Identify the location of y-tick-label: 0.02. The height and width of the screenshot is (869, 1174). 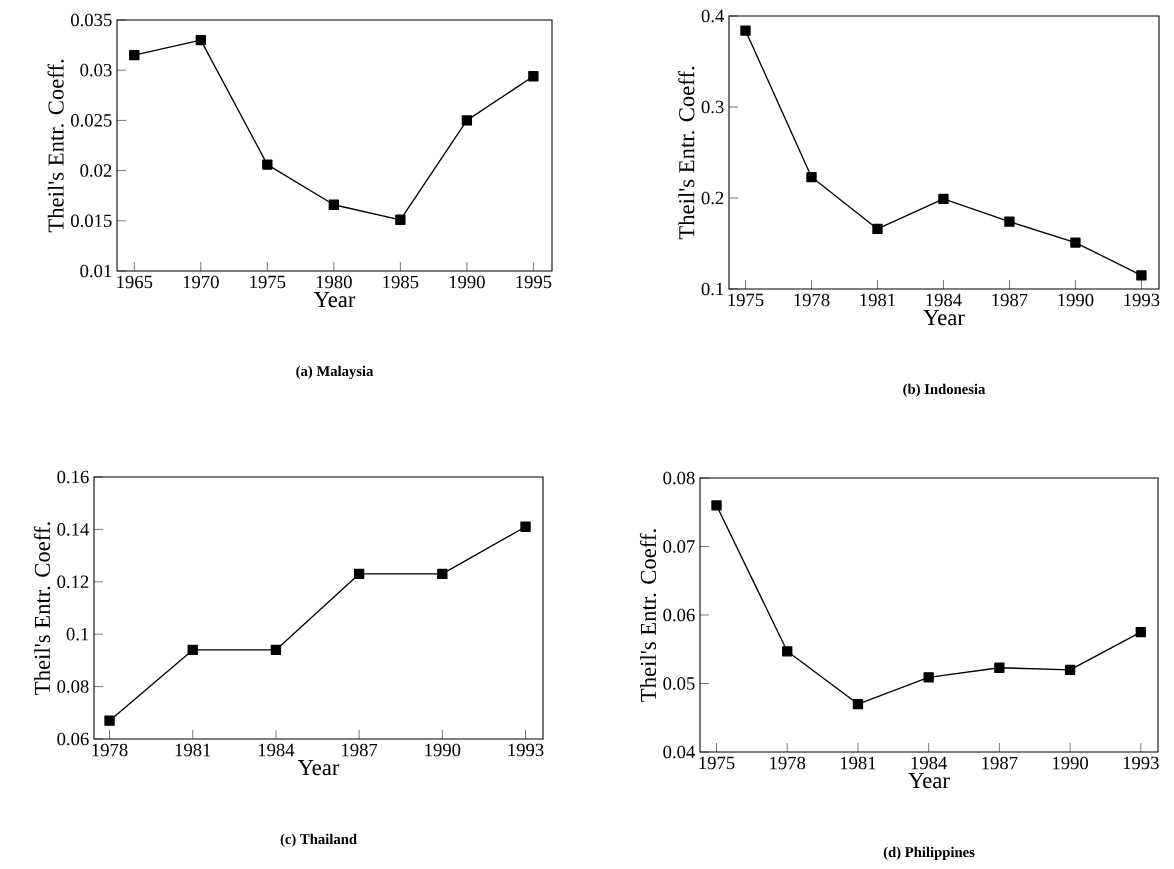
(96, 170).